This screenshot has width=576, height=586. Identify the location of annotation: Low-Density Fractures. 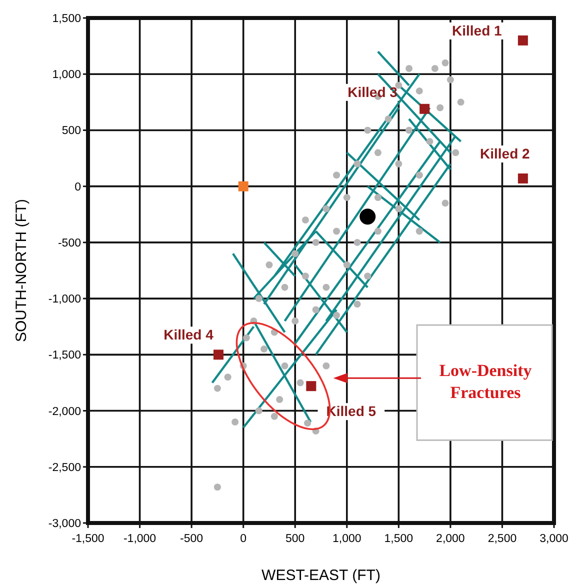
(485, 381).